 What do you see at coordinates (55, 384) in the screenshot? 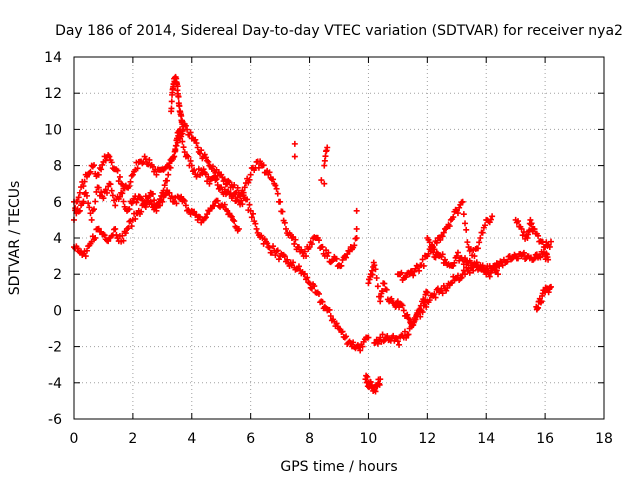
I see `y-tick-label: -4` at bounding box center [55, 384].